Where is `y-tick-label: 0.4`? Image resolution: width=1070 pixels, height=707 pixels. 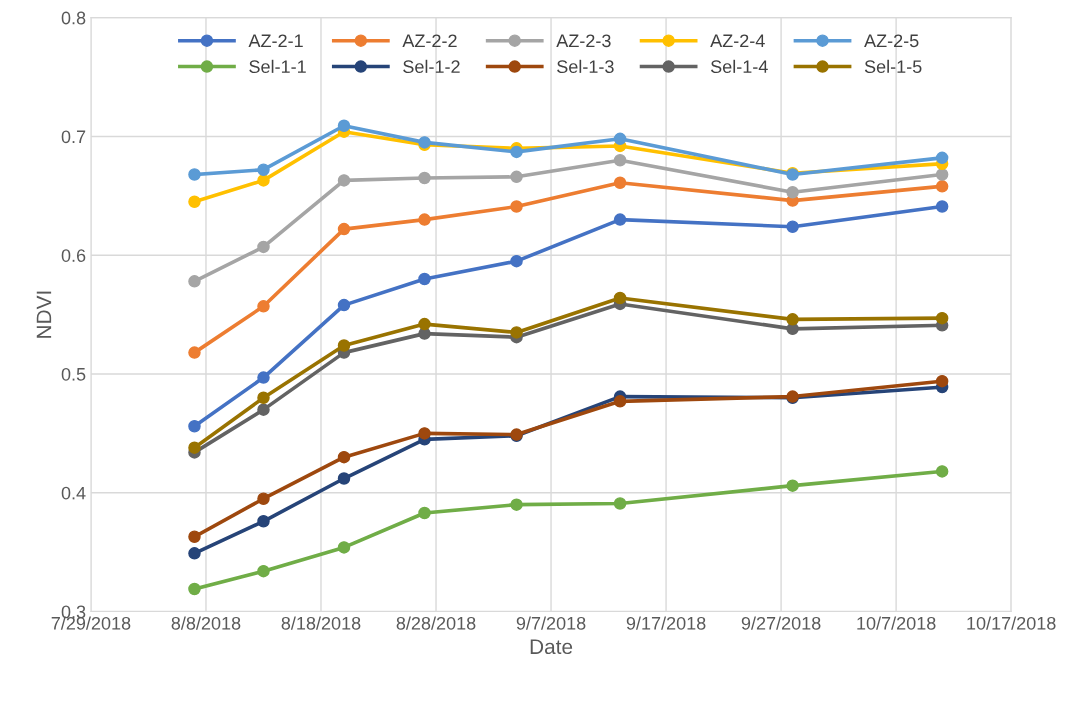
y-tick-label: 0.4 is located at coordinates (73, 493).